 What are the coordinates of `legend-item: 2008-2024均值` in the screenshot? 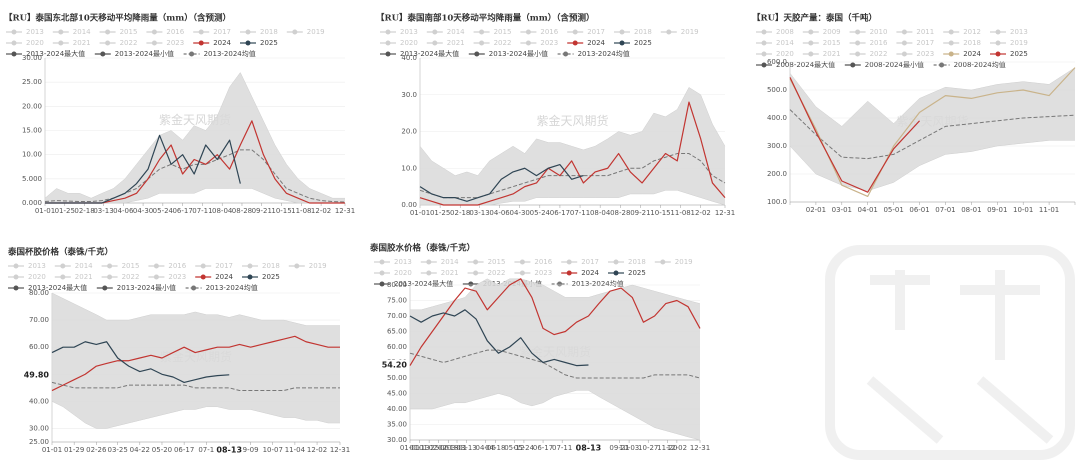 It's located at (969, 64).